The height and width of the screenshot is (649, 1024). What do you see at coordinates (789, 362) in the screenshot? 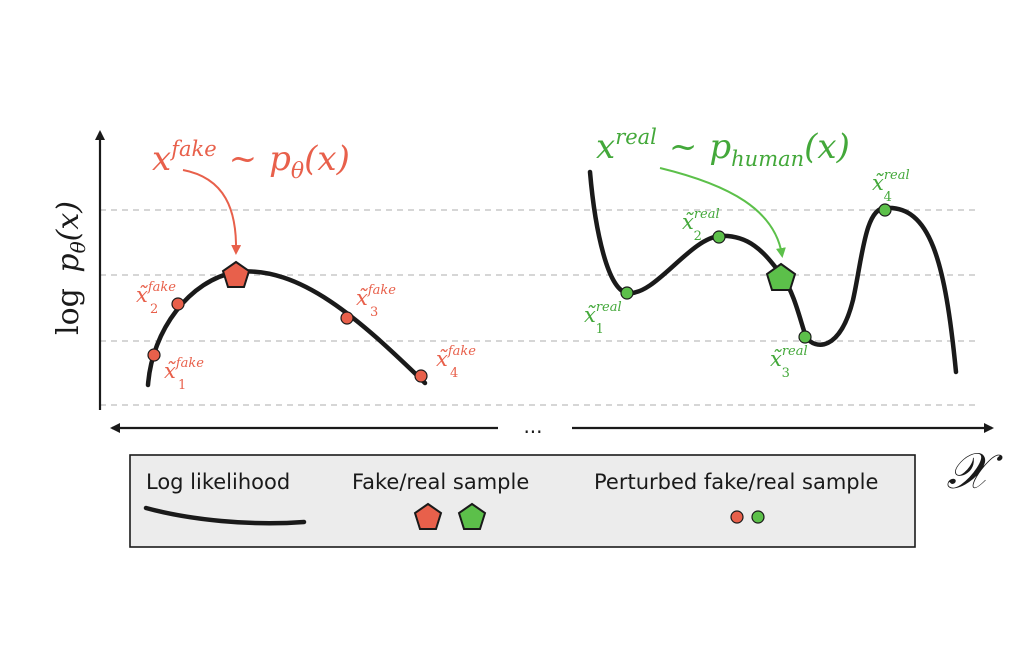
I see `real-label-3: x̃real 3` at bounding box center [789, 362].